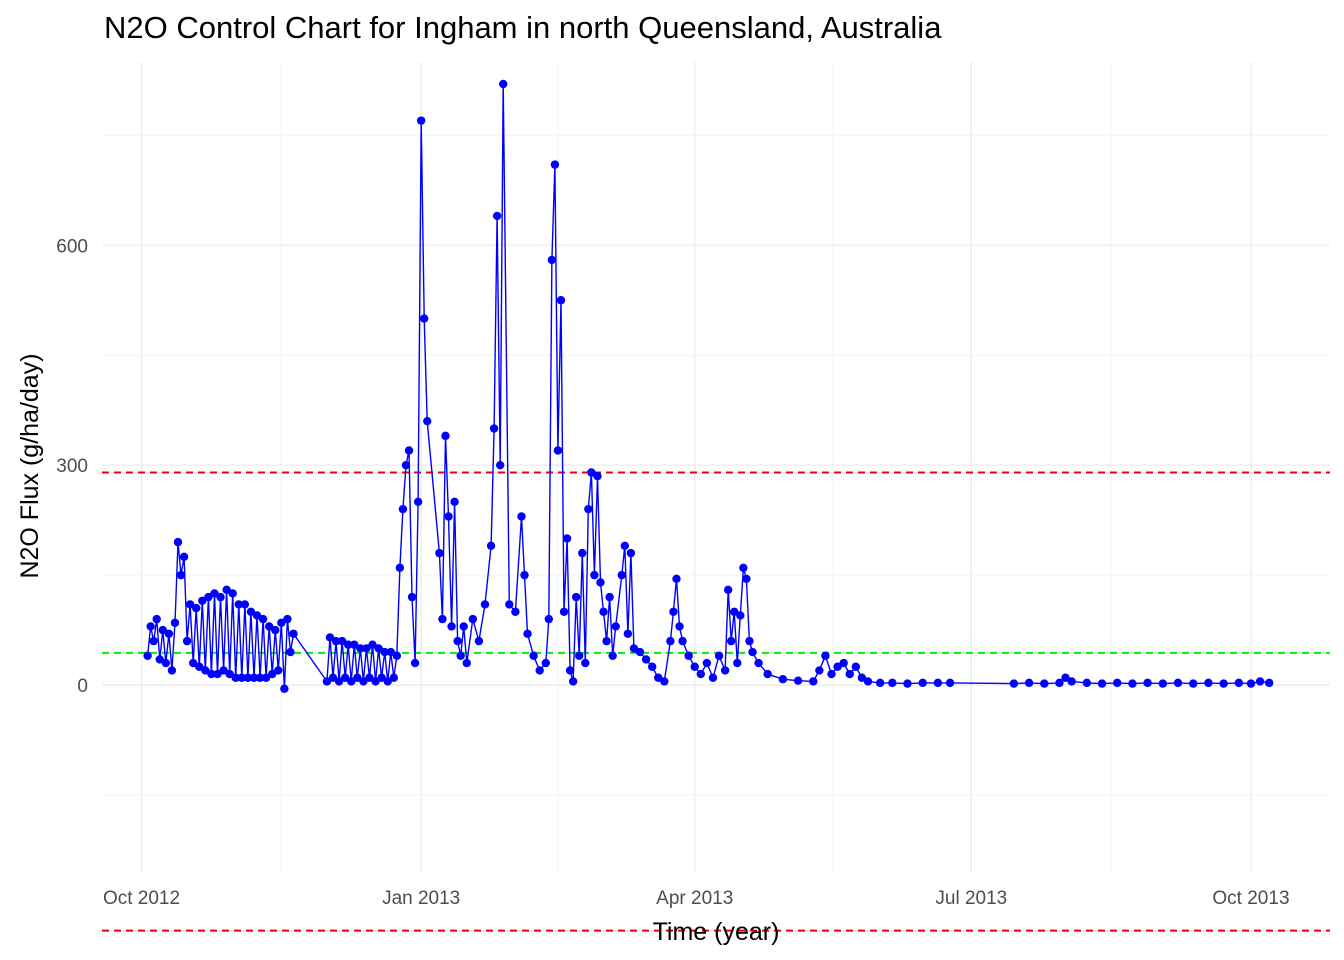  Describe the element at coordinates (30, 465) in the screenshot. I see `y-axis-title: N2O Flux (g/ha/day)` at that location.